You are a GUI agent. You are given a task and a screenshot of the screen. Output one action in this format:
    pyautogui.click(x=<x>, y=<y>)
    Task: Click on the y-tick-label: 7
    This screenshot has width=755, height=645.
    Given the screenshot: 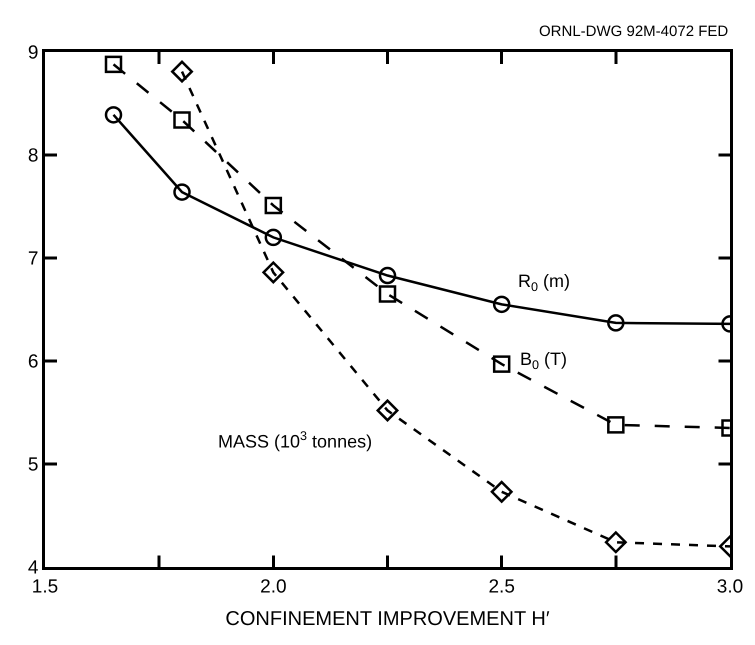 What is the action you would take?
    pyautogui.click(x=33, y=259)
    